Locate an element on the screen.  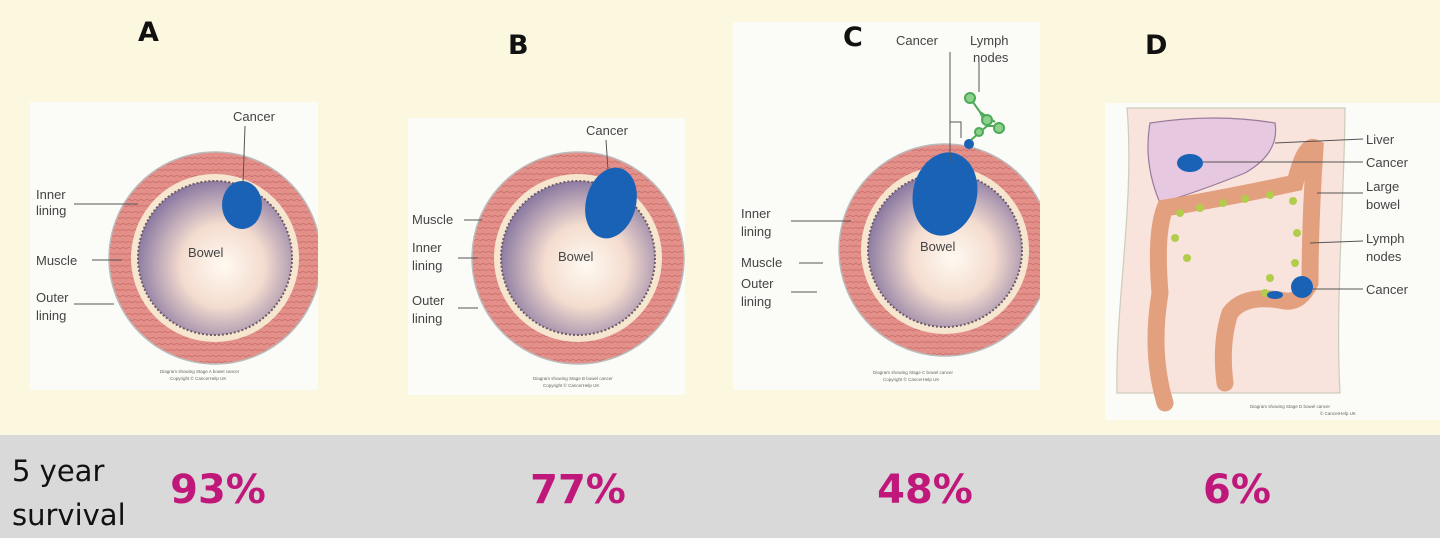
diagram-label: Diagram showing Stage A bowel cancer is located at coordinates (200, 371).